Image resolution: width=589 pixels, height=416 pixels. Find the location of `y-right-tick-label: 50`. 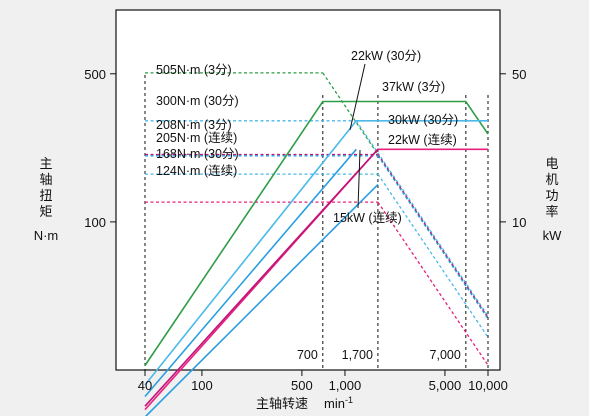

y-right-tick-label: 50 is located at coordinates (519, 74).